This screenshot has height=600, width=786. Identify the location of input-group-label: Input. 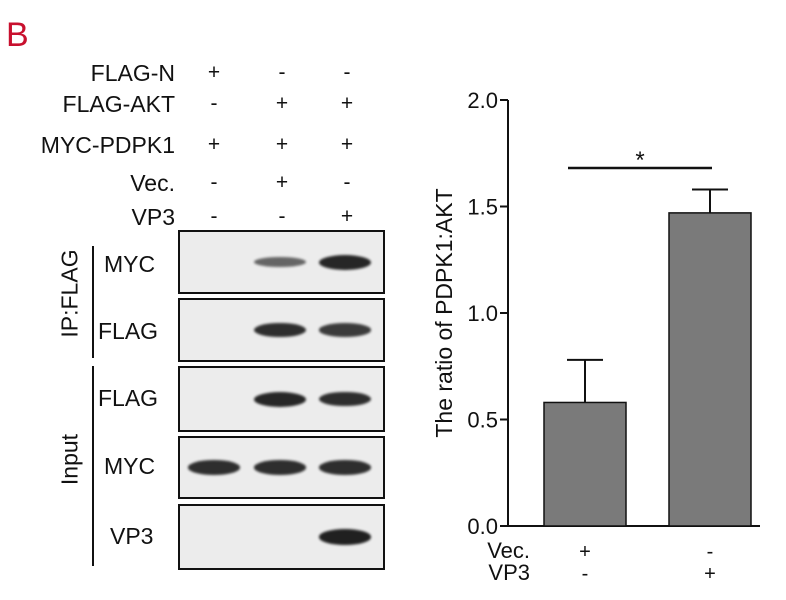
(69, 459).